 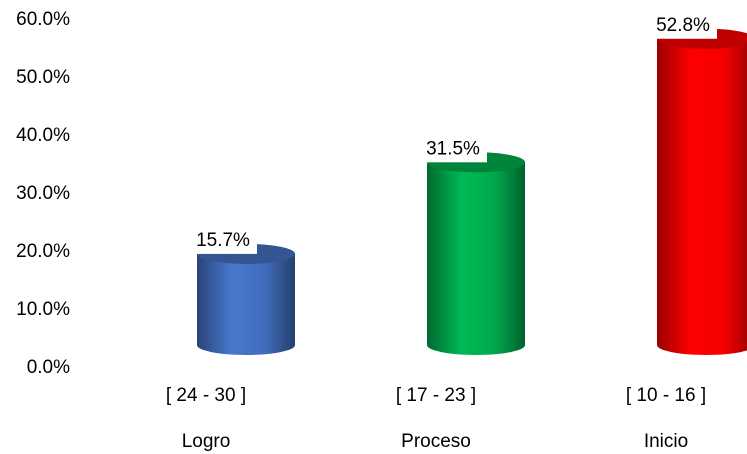 I want to click on x-tick-label: [ 10 - 16 ], so click(x=666, y=395).